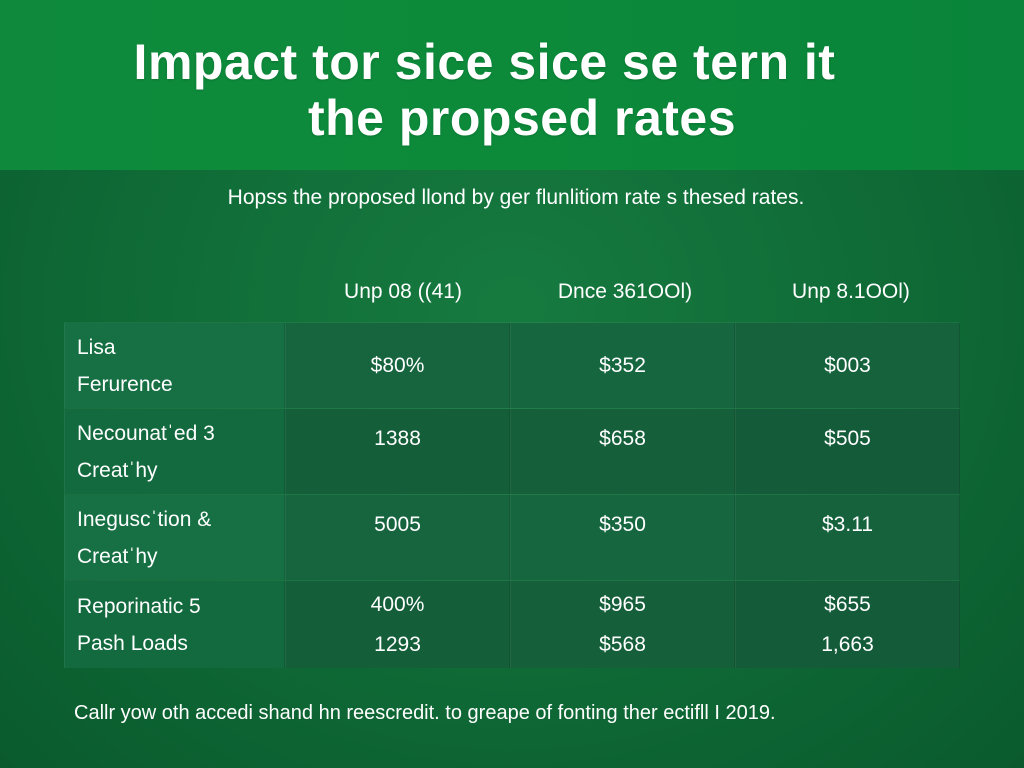 The width and height of the screenshot is (1024, 768). What do you see at coordinates (403, 291) in the screenshot?
I see `column-header-1: Unp 08 ((41)` at bounding box center [403, 291].